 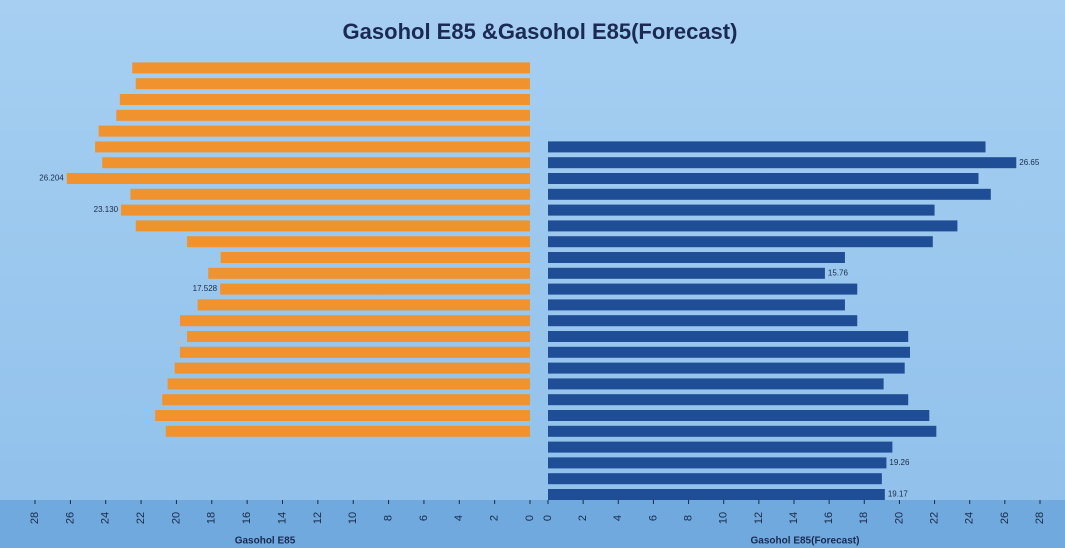 What do you see at coordinates (1029, 162) in the screenshot?
I see `value-label: 26.65` at bounding box center [1029, 162].